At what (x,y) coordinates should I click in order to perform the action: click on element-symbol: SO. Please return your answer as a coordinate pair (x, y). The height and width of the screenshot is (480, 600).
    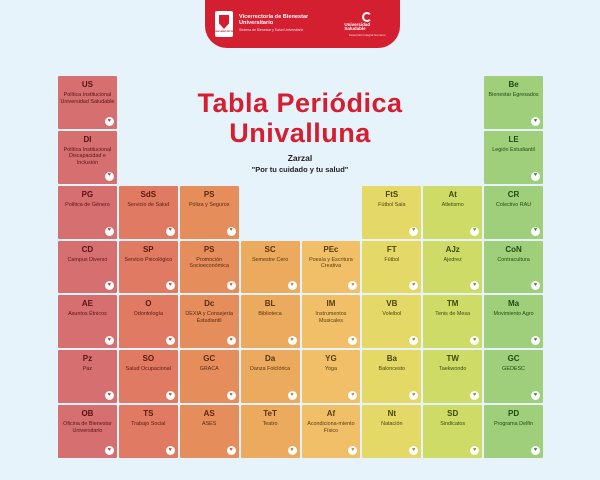
    Looking at the image, I should click on (148, 359).